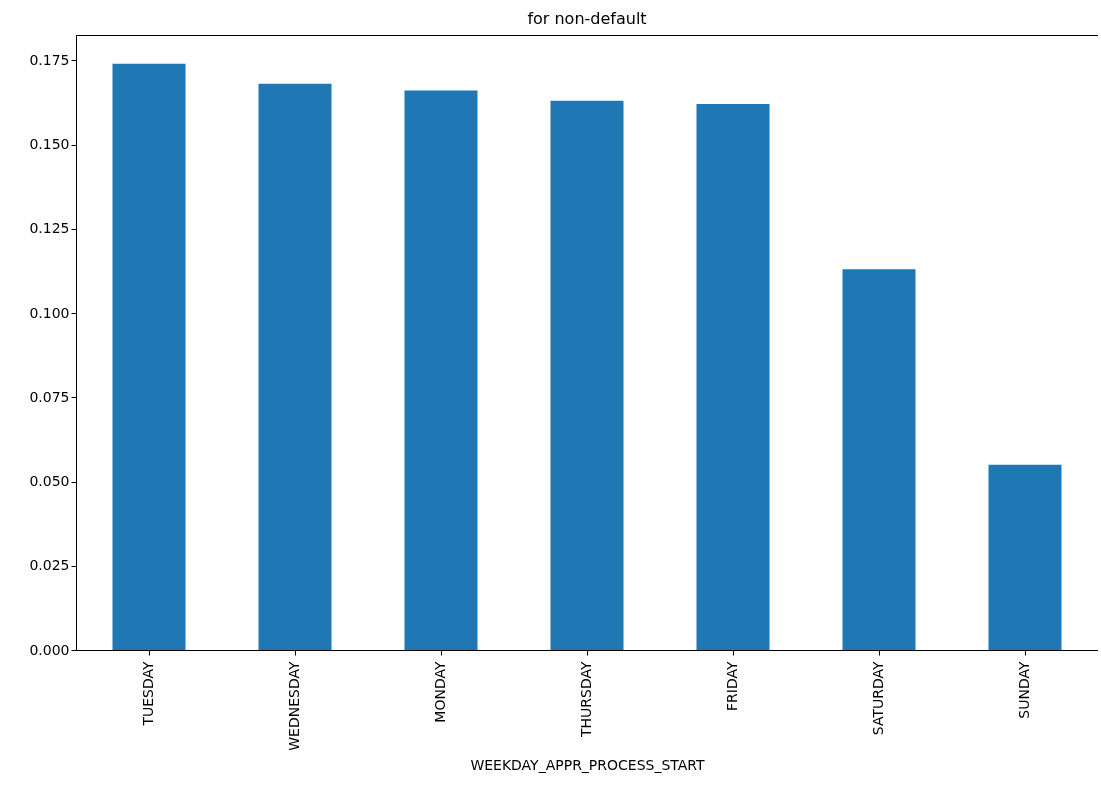 Image resolution: width=1101 pixels, height=811 pixels. I want to click on y-tick-label: 0.075, so click(49, 396).